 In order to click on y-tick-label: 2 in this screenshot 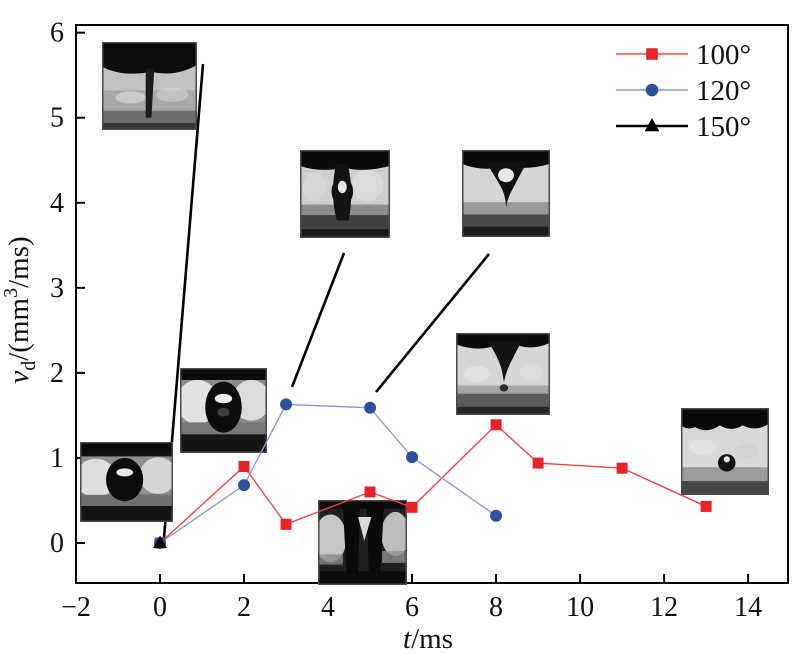, I will do `click(57, 373)`.